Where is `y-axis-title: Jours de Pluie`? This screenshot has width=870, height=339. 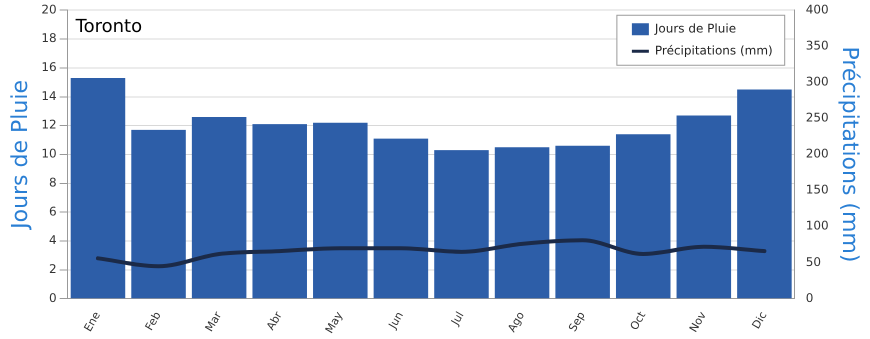
y-axis-title: Jours de Pluie is located at coordinates (20, 155).